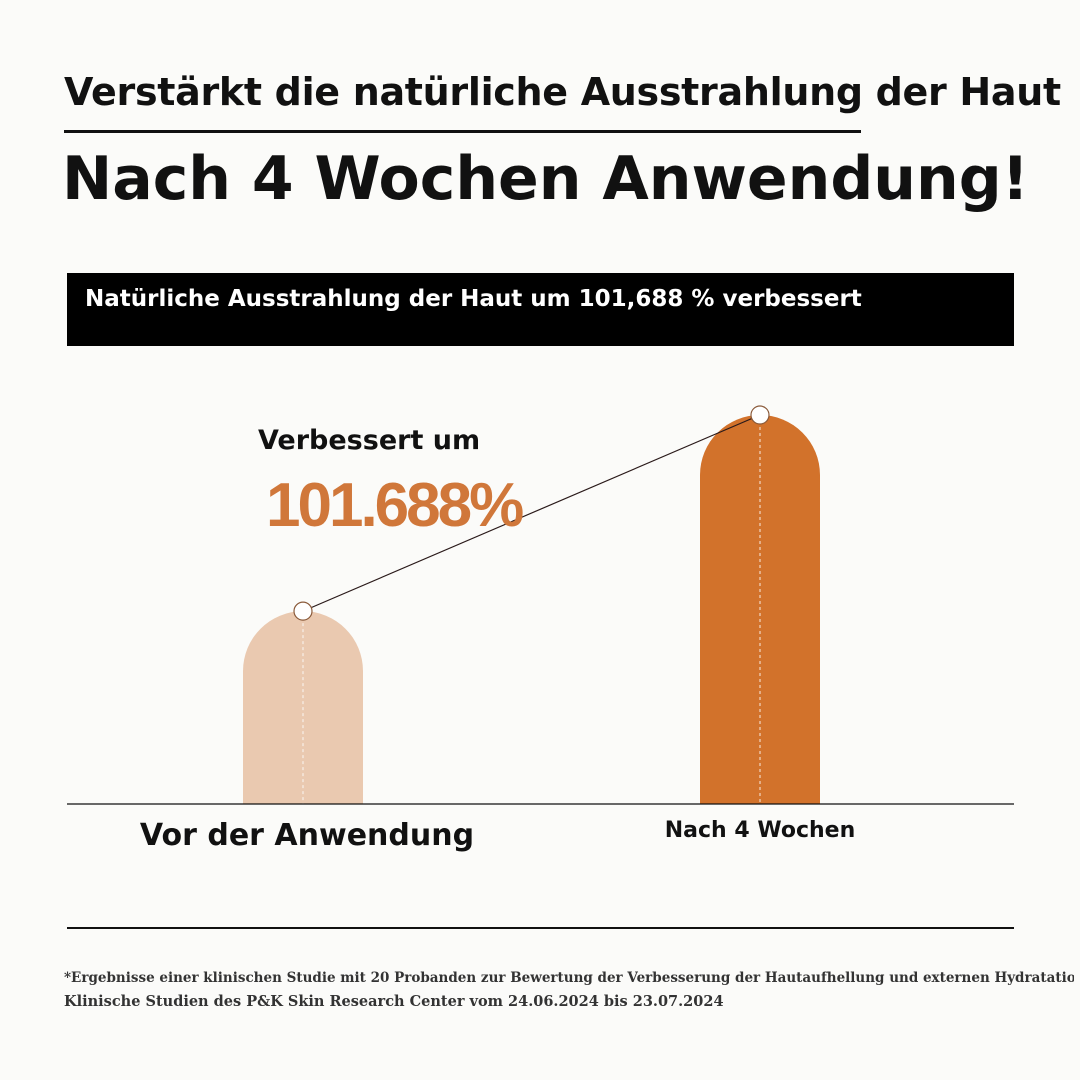  Describe the element at coordinates (760, 830) in the screenshot. I see `category-label-after: Nach 4 Wochen` at that location.